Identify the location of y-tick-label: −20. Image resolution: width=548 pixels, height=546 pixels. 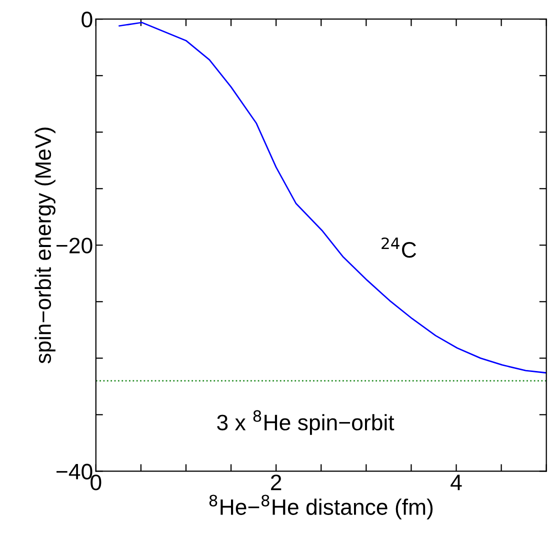
(74, 246).